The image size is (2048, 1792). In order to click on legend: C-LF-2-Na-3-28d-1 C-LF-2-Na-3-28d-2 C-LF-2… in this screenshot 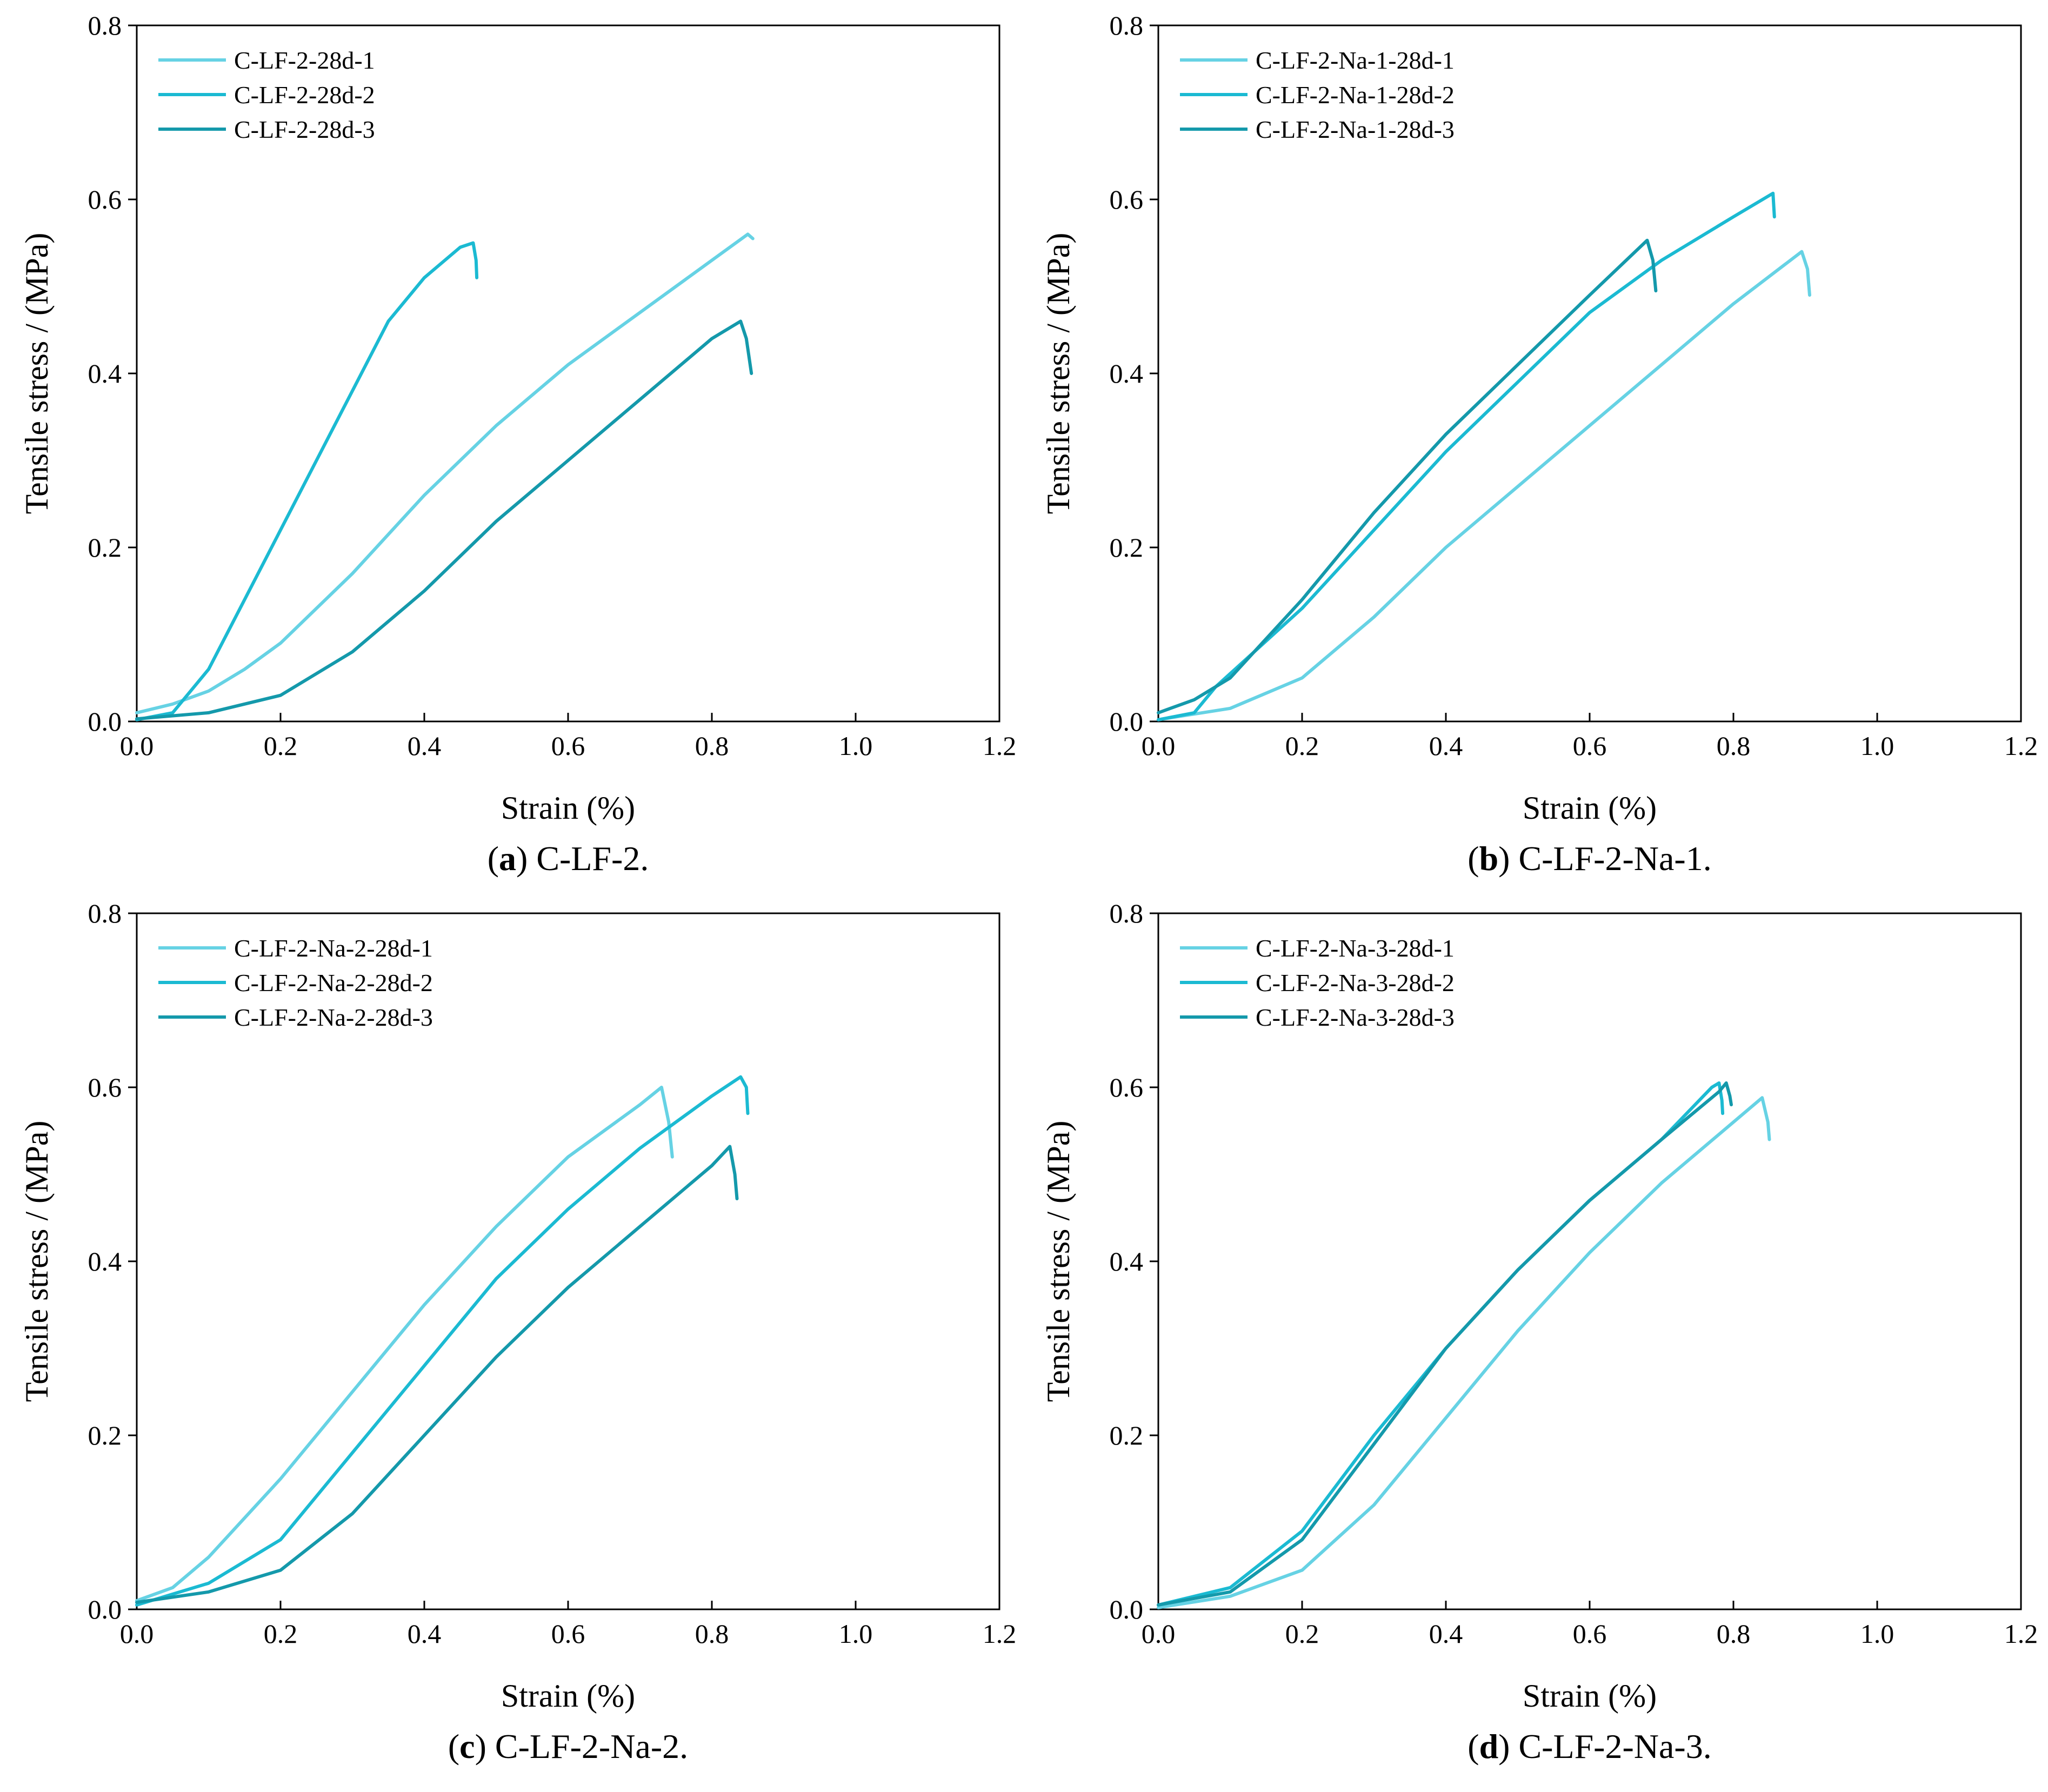, I will do `click(1318, 983)`.